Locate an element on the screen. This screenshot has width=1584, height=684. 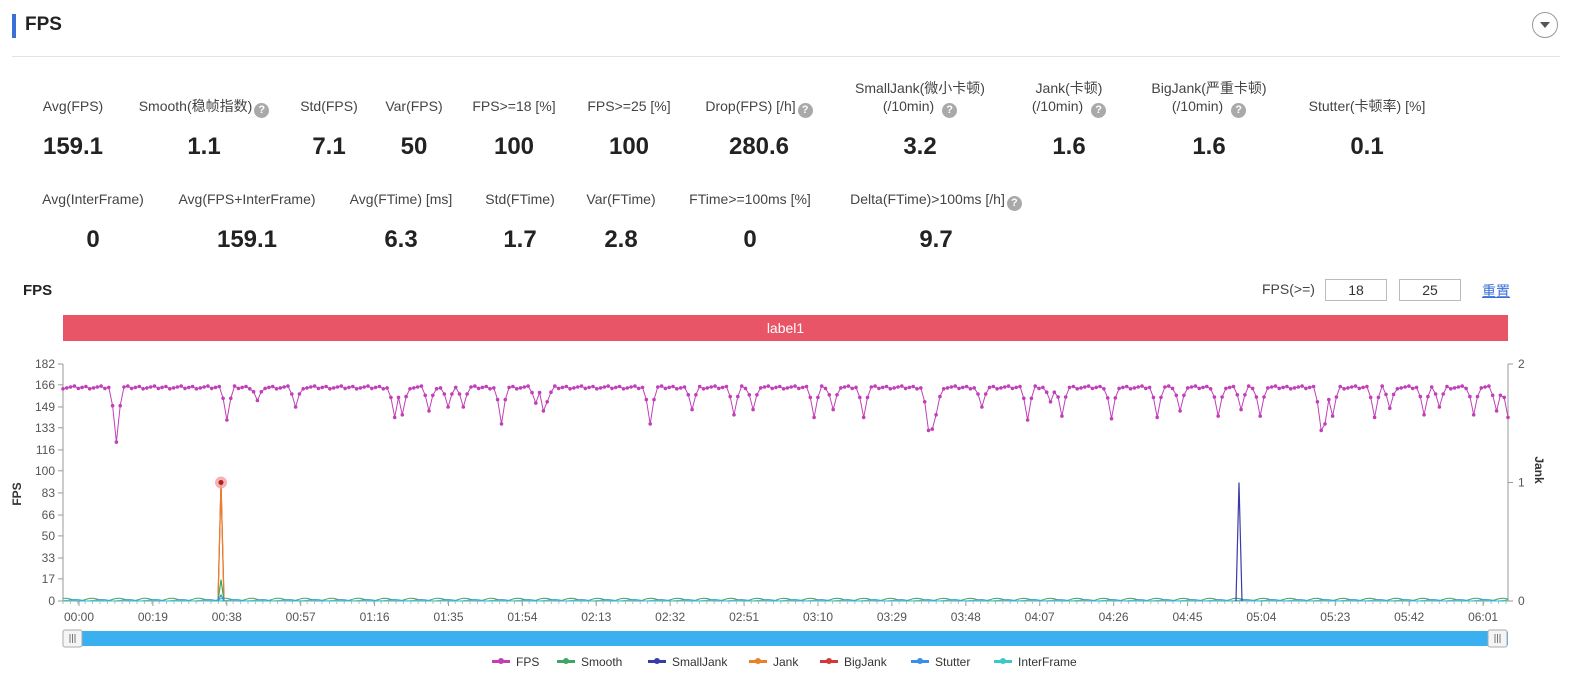
legend-item-stutter: Stutter is located at coordinates (940, 662).